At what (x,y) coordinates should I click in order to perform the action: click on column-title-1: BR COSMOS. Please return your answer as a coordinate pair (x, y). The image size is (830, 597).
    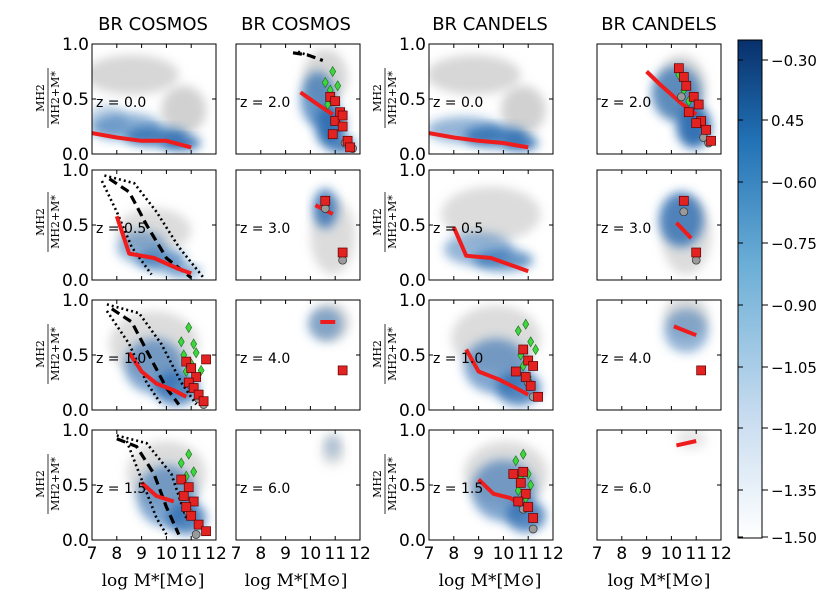
    Looking at the image, I should click on (153, 24).